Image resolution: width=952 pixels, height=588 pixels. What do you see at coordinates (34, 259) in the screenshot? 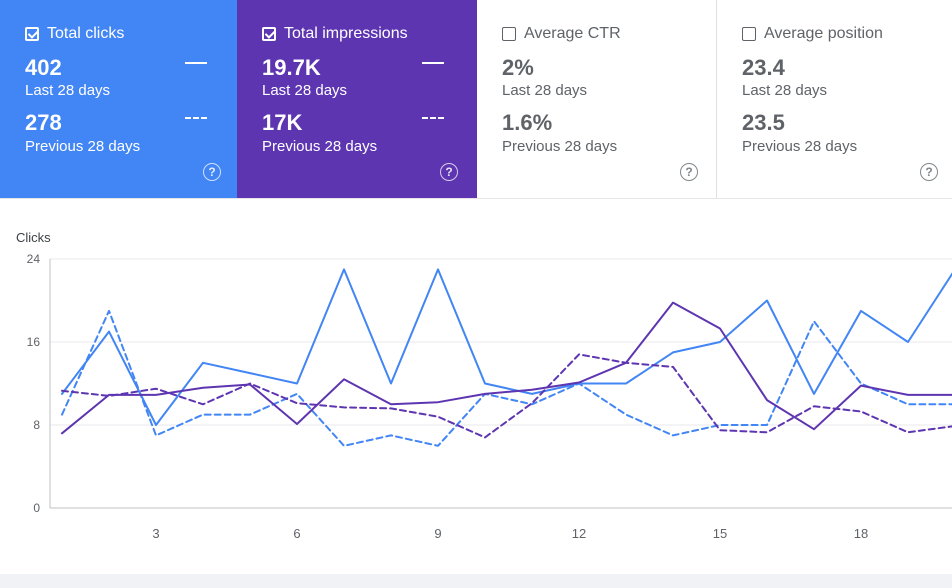
I see `y-tick-label: 24` at bounding box center [34, 259].